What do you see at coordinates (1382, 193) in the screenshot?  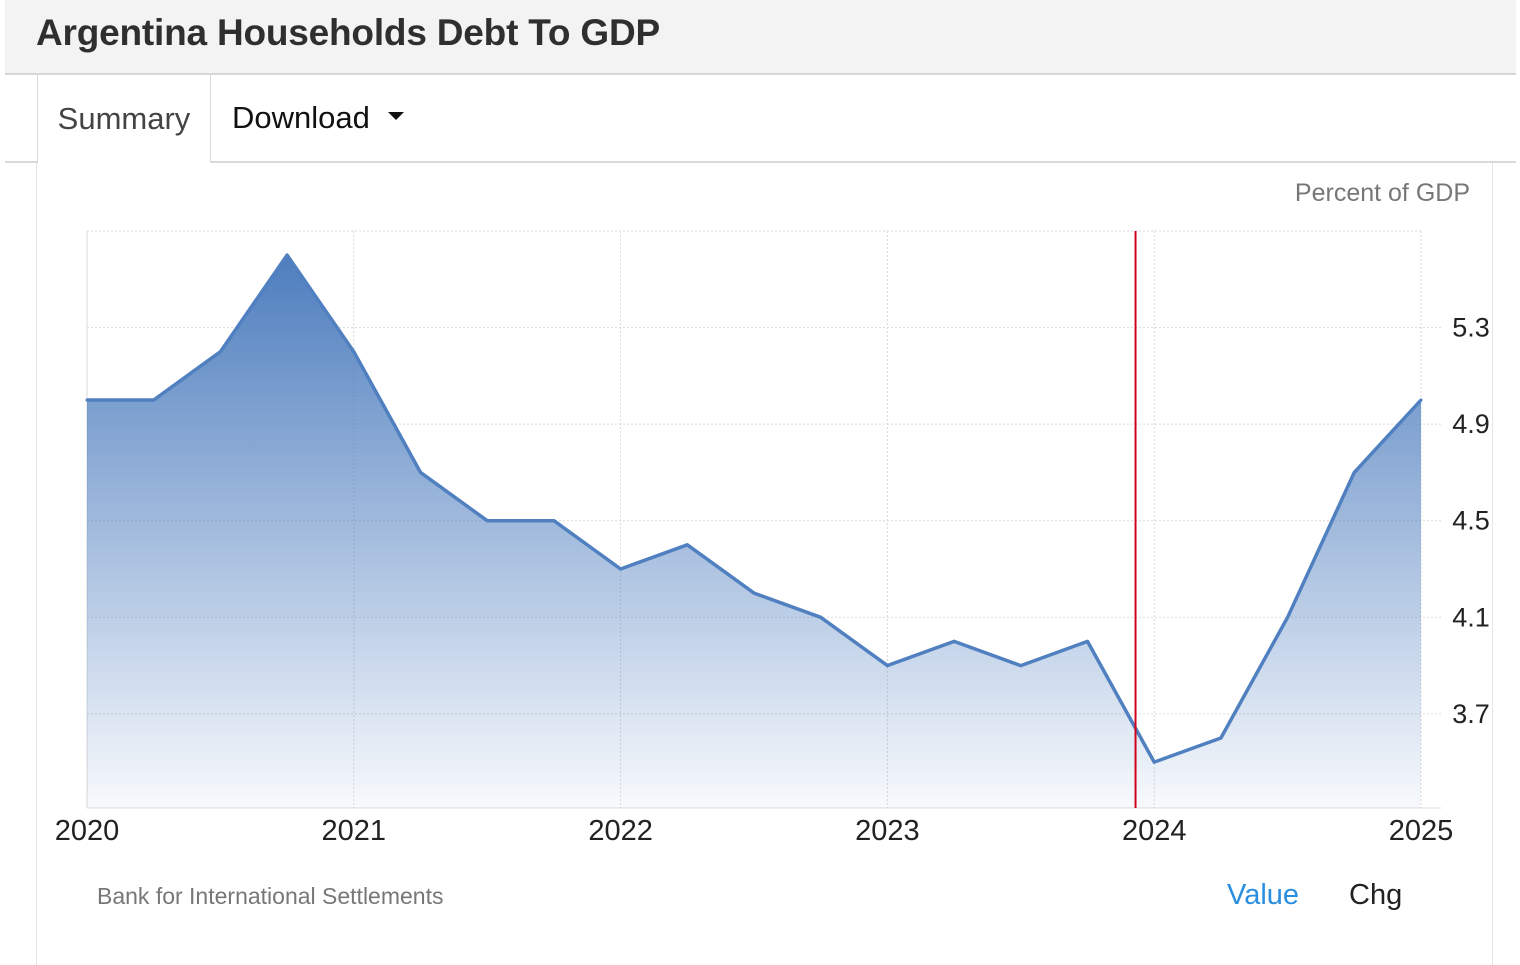 I see `unit-label: Percent of GDP` at bounding box center [1382, 193].